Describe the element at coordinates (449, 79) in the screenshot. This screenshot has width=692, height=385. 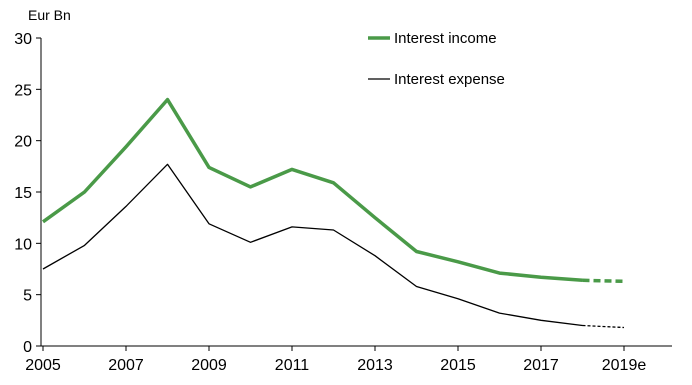
I see `legend-label-interest-expense: Interest expense` at that location.